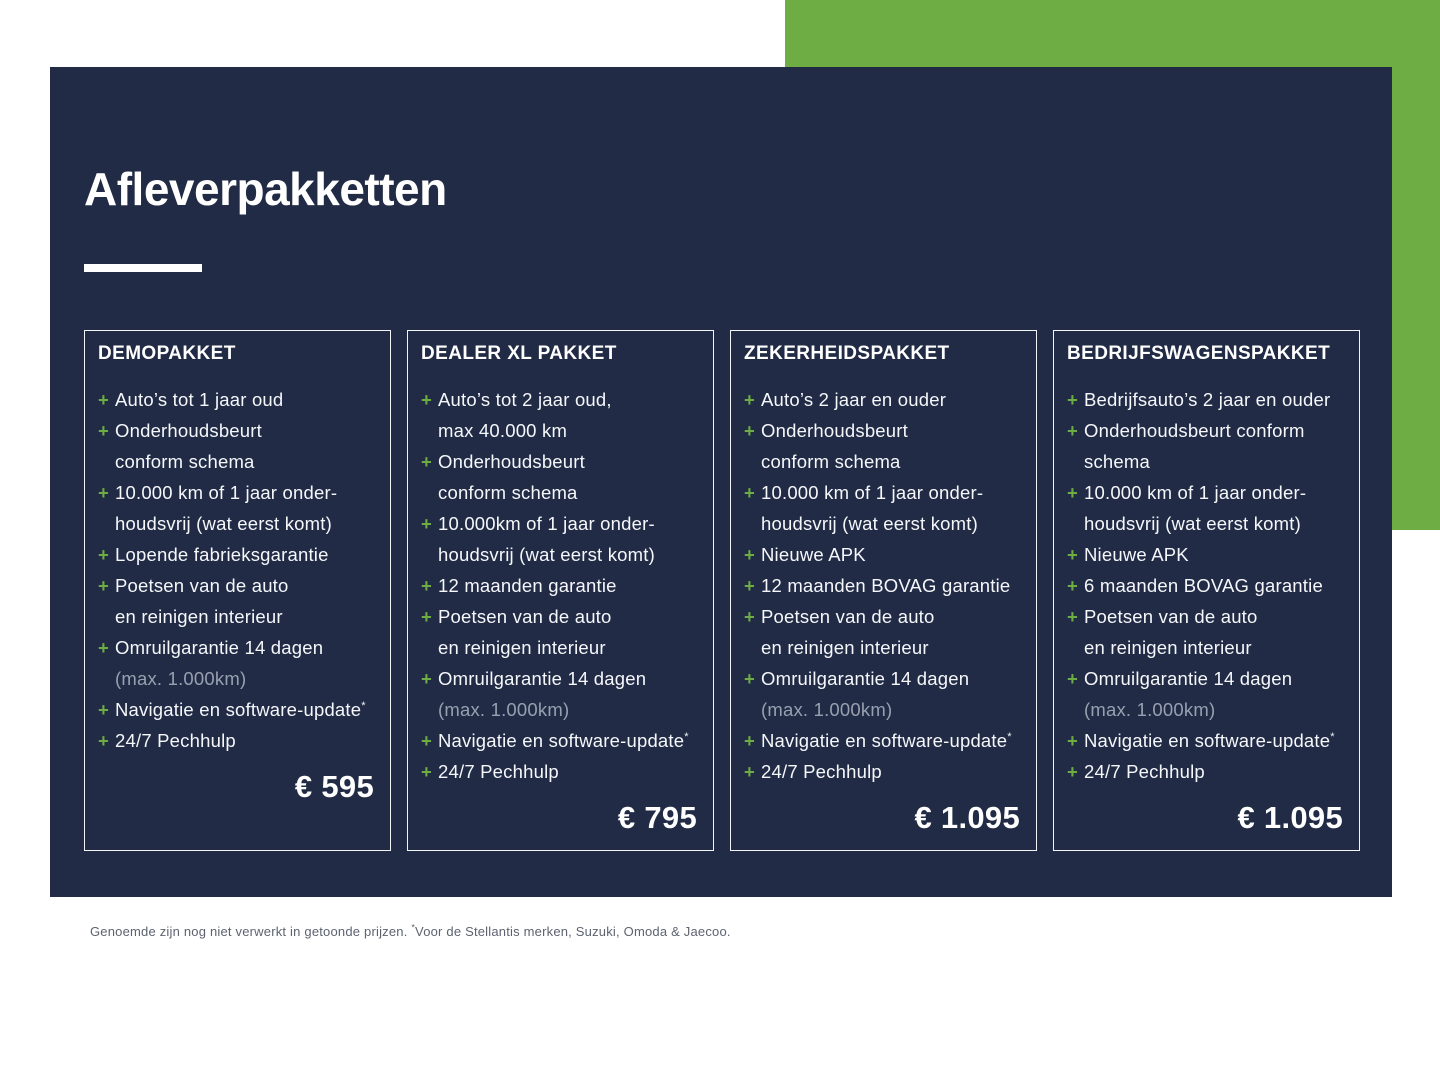 Image resolution: width=1440 pixels, height=1080 pixels. What do you see at coordinates (413, 927) in the screenshot?
I see `footnote-asterisk: *` at bounding box center [413, 927].